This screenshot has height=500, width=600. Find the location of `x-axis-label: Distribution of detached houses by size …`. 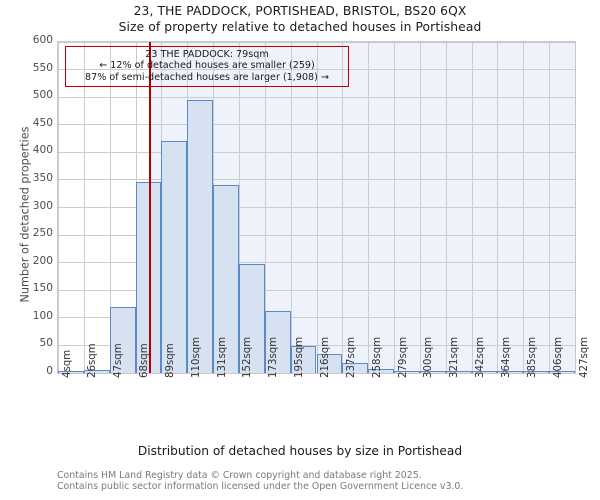

x-axis-label: Distribution of detached houses by size … is located at coordinates (300, 451).